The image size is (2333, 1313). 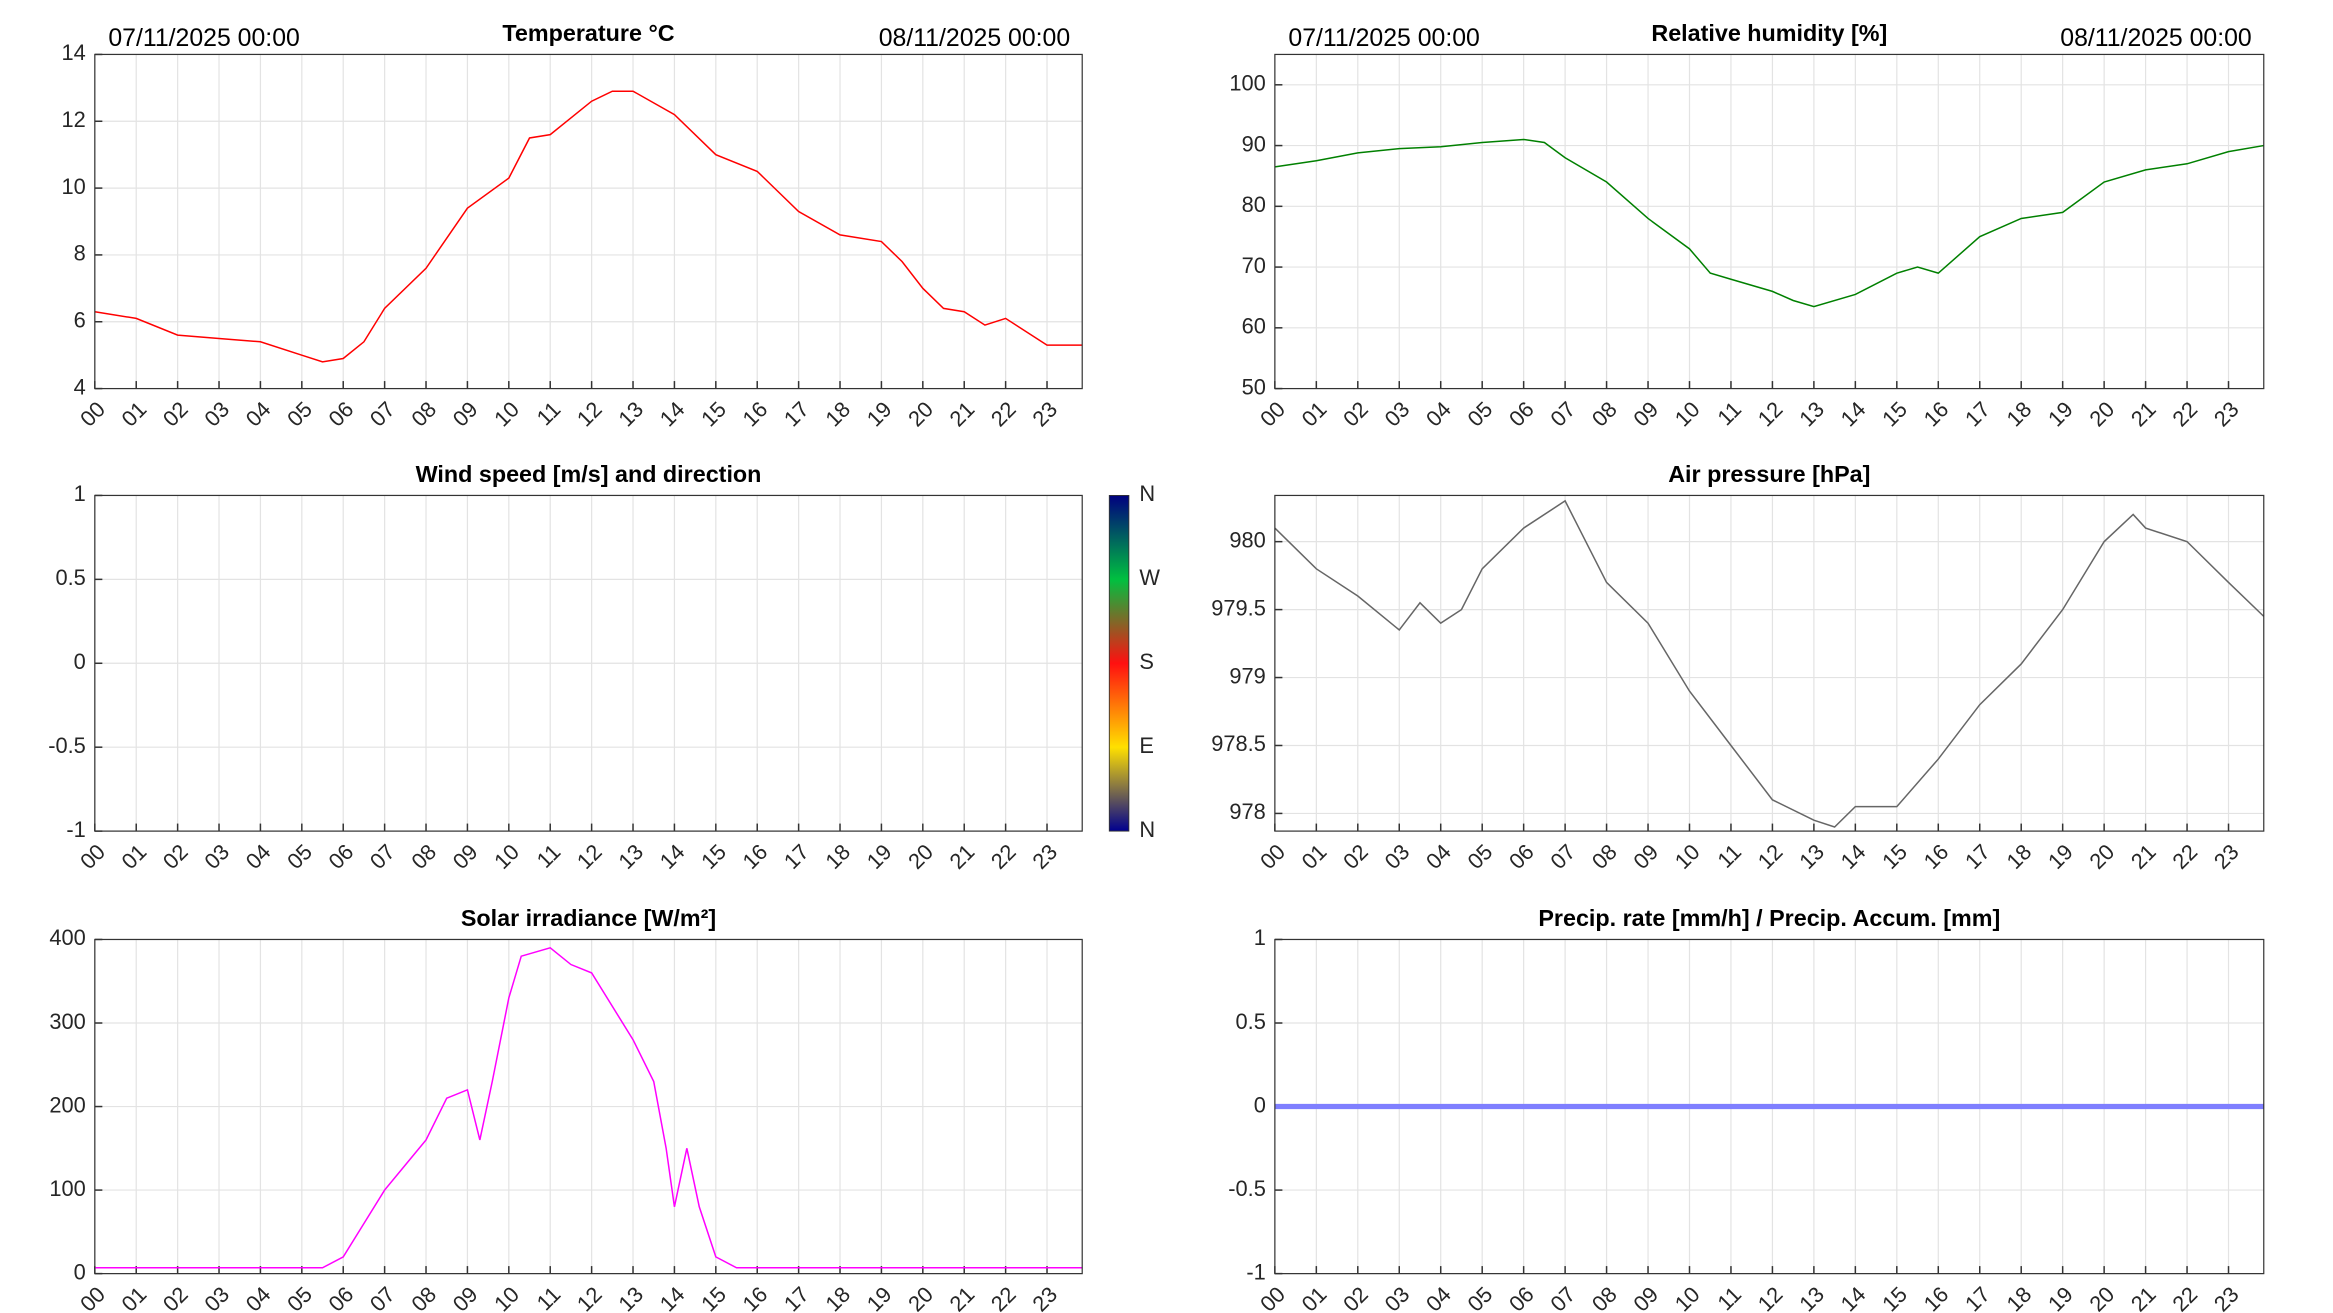 I want to click on y-tick-label: 300, so click(x=67, y=1021).